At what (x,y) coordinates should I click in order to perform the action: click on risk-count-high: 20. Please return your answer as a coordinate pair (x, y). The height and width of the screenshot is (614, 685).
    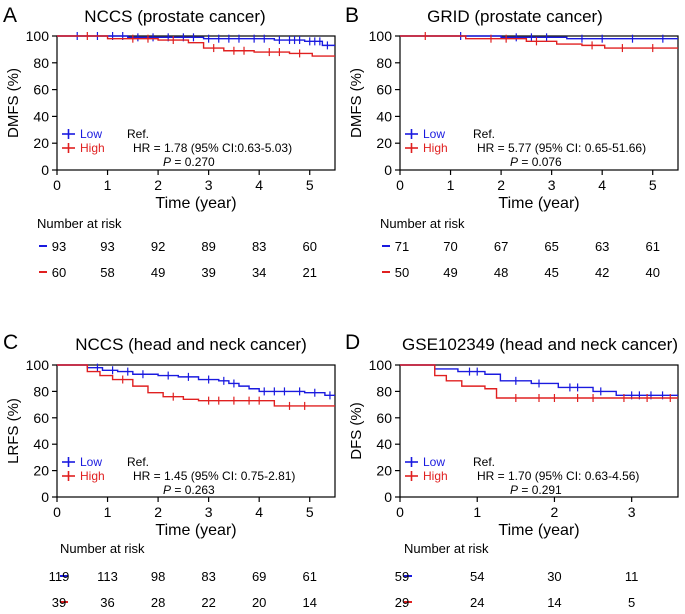
    Looking at the image, I should click on (259, 602).